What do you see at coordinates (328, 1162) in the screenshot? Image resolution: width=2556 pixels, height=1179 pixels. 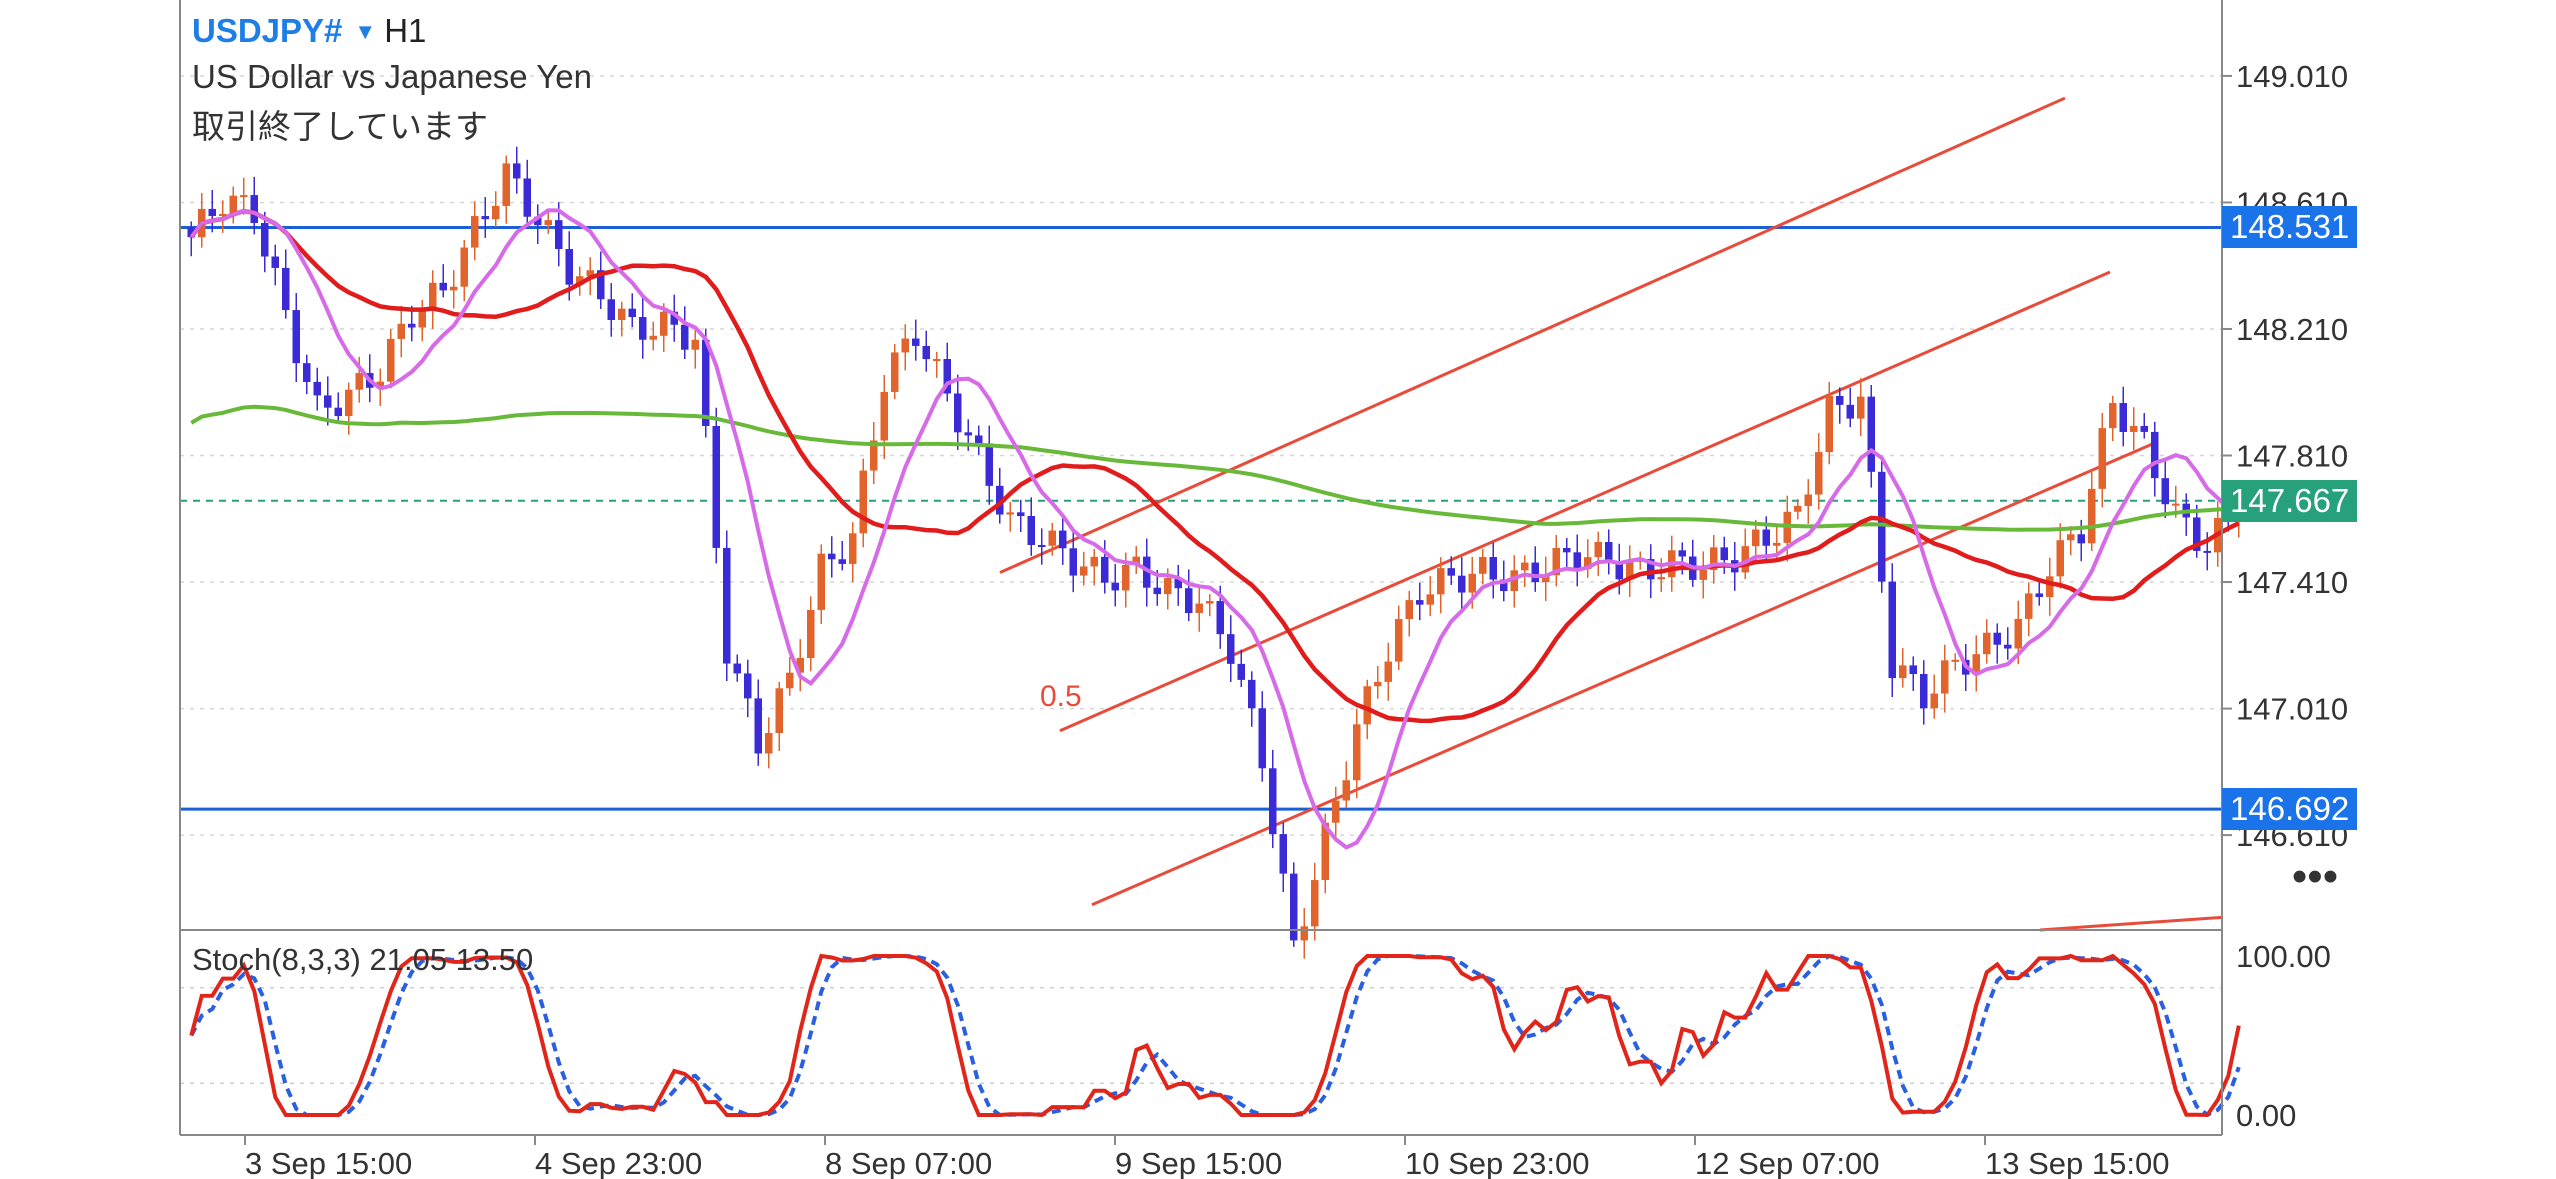 I see `time-tick-label: 3 Sep 15:00` at bounding box center [328, 1162].